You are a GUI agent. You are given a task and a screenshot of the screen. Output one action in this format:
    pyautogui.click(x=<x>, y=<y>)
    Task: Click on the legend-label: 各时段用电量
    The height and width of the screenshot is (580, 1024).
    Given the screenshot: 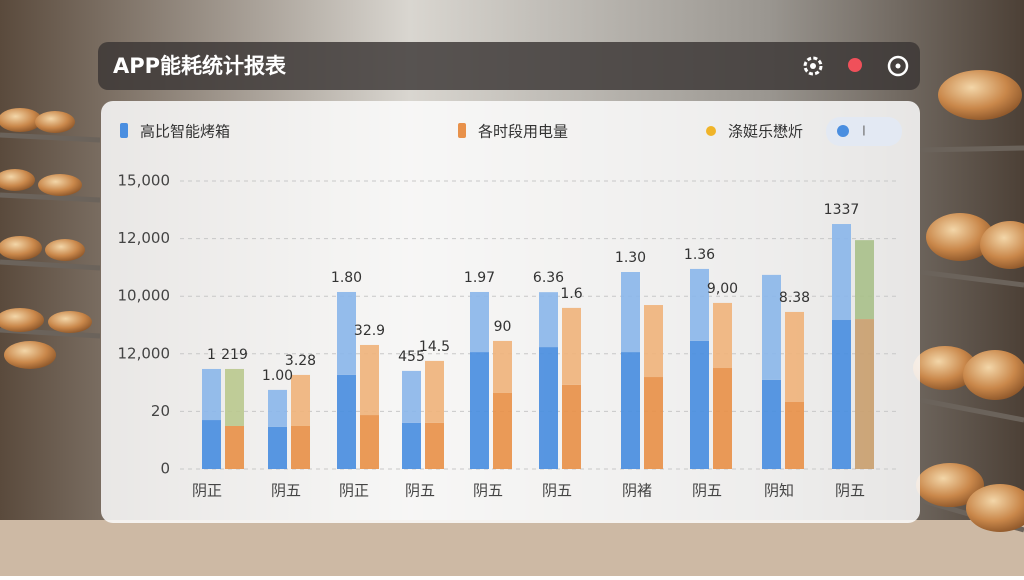 What is the action you would take?
    pyautogui.click(x=523, y=132)
    